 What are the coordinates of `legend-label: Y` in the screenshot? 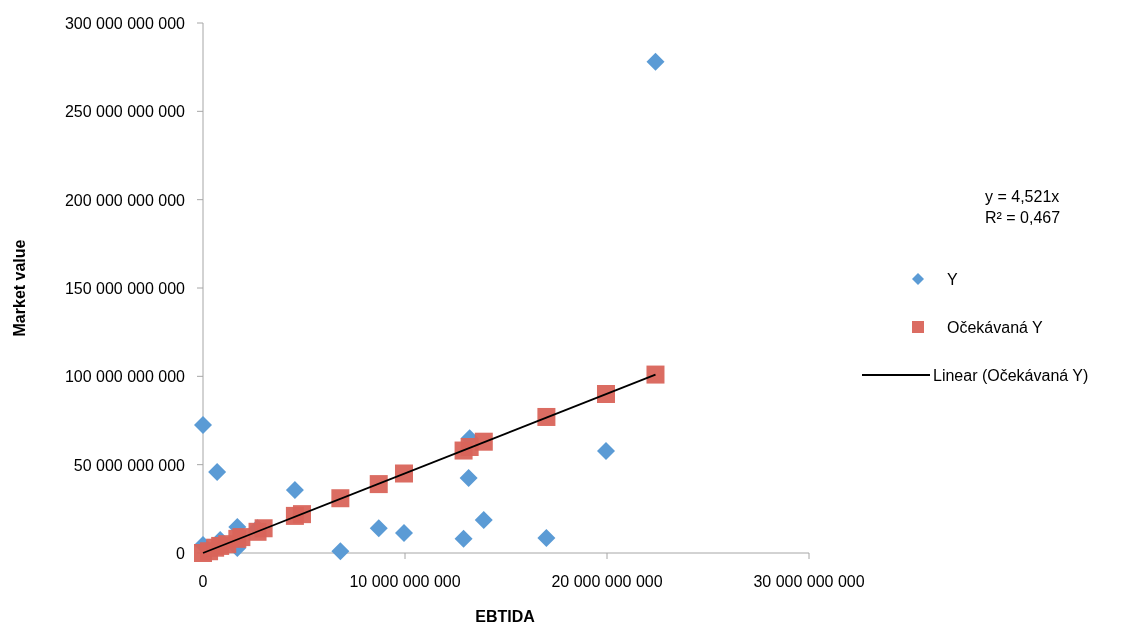 It's located at (952, 279).